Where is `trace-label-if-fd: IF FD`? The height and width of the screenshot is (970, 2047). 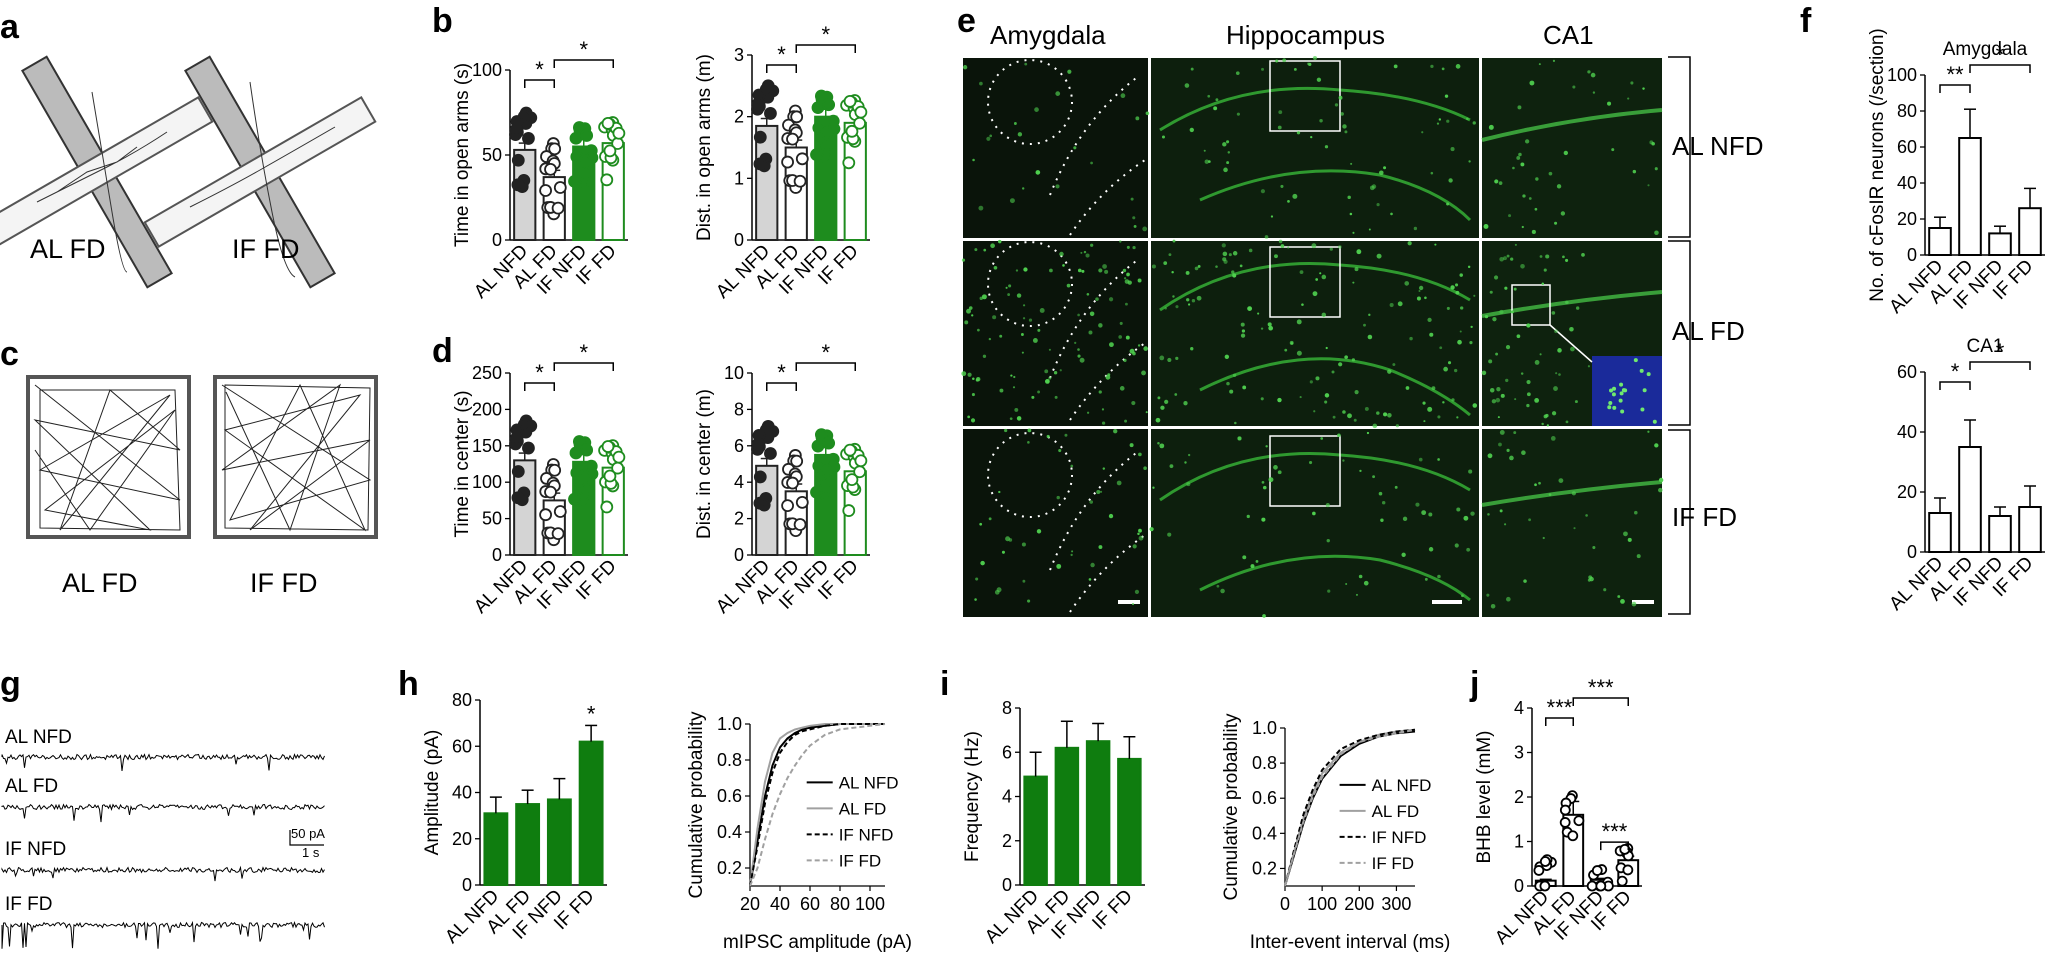 trace-label-if-fd: IF FD is located at coordinates (29, 904).